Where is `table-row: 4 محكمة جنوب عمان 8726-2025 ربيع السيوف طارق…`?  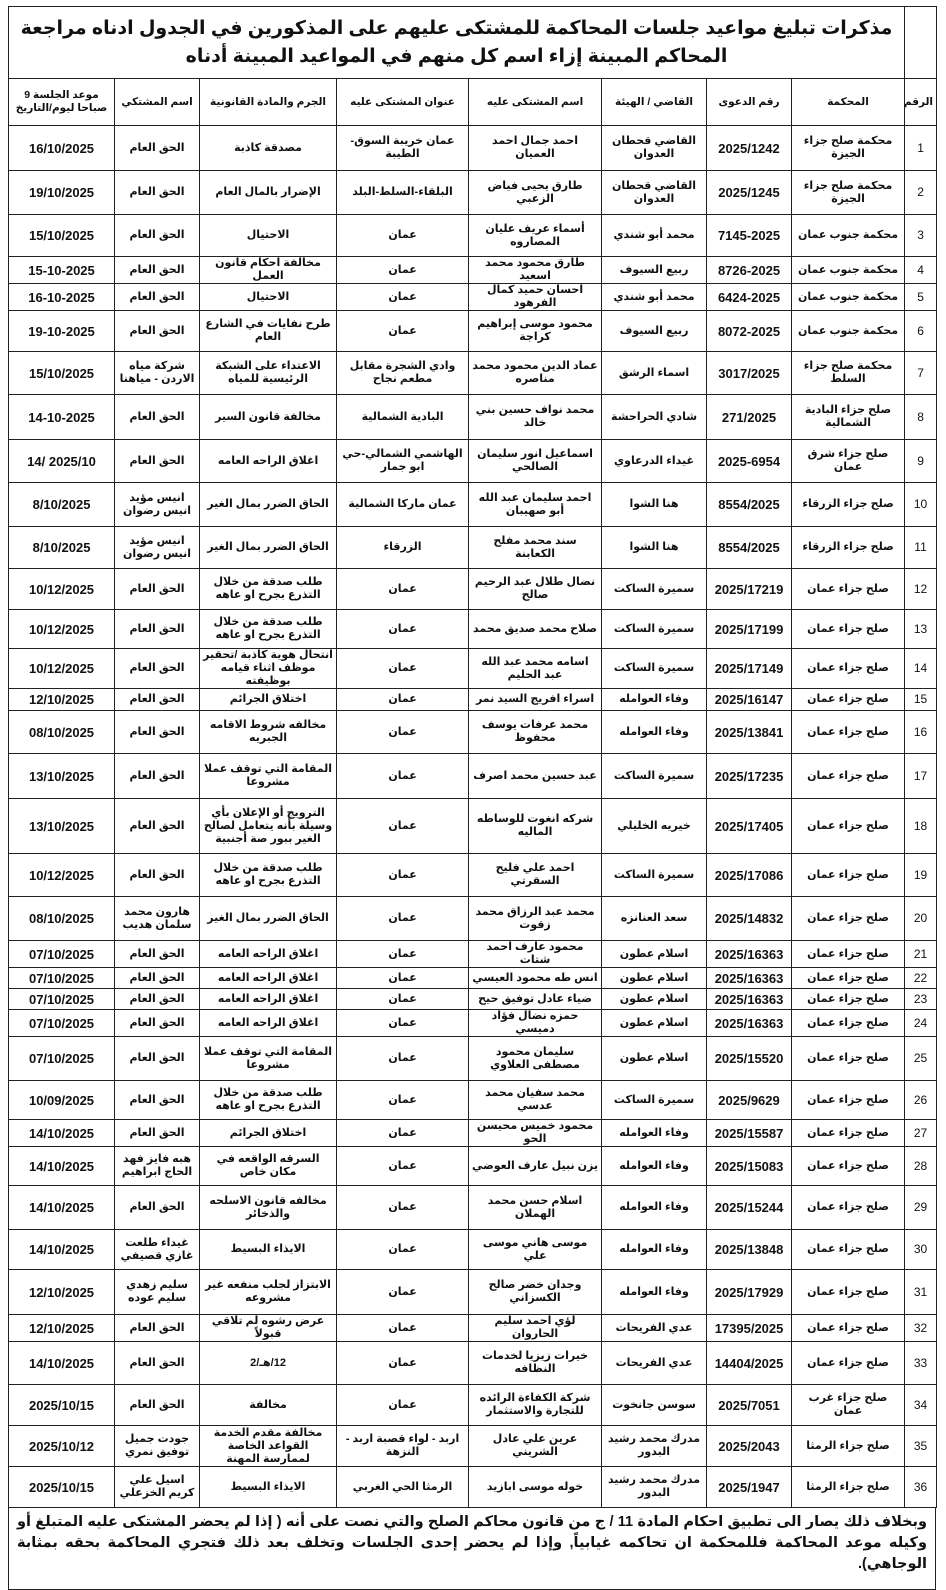 table-row: 4 محكمة جنوب عمان 8726-2025 ربيع السيوف طارق… is located at coordinates (472, 270).